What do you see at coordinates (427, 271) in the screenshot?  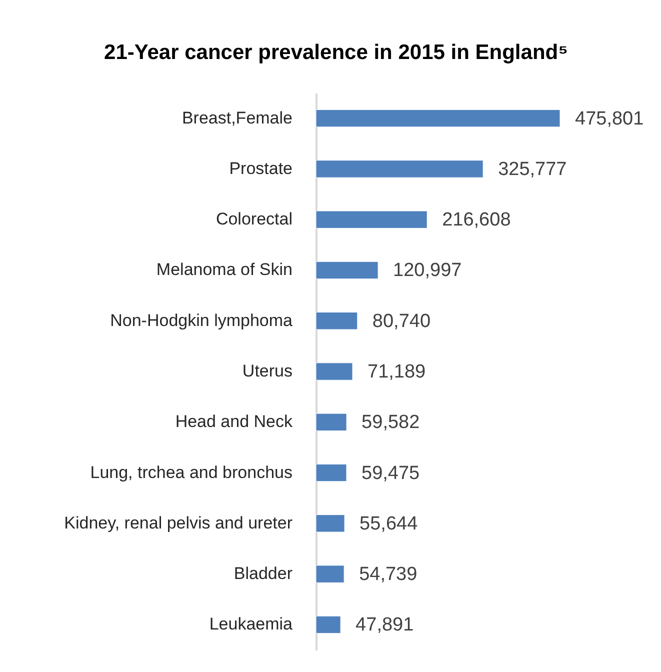 I see `data-label: 120,997` at bounding box center [427, 271].